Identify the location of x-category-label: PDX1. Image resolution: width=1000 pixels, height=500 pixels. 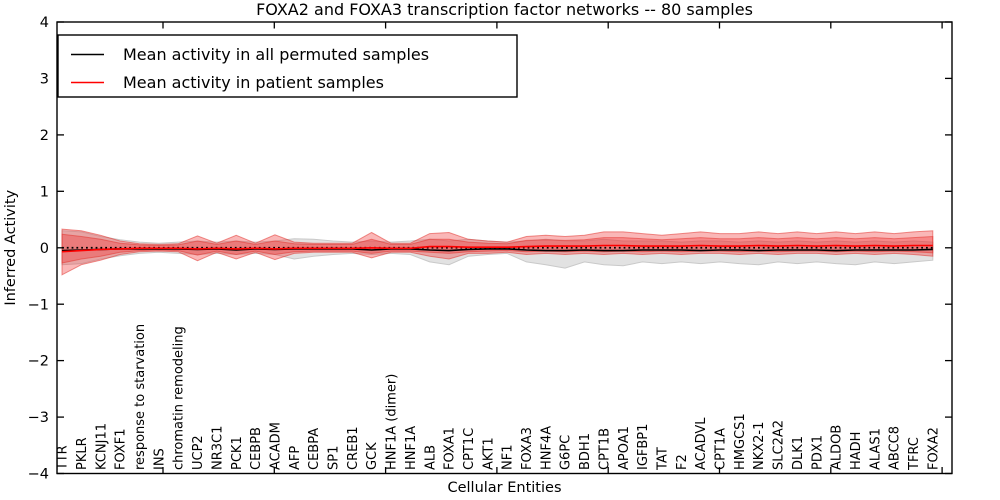
(817, 452).